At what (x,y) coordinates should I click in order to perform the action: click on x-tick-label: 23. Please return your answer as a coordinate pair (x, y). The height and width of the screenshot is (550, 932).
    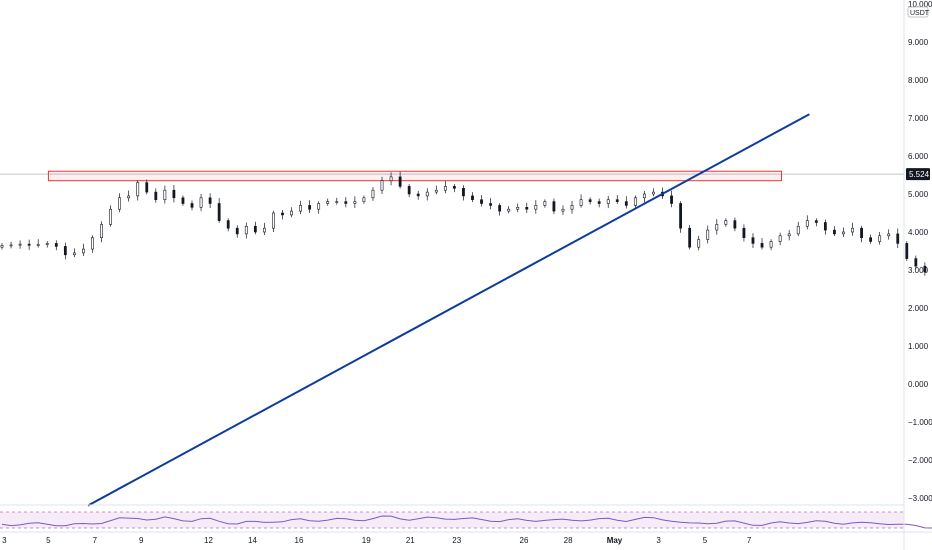
    Looking at the image, I should click on (456, 540).